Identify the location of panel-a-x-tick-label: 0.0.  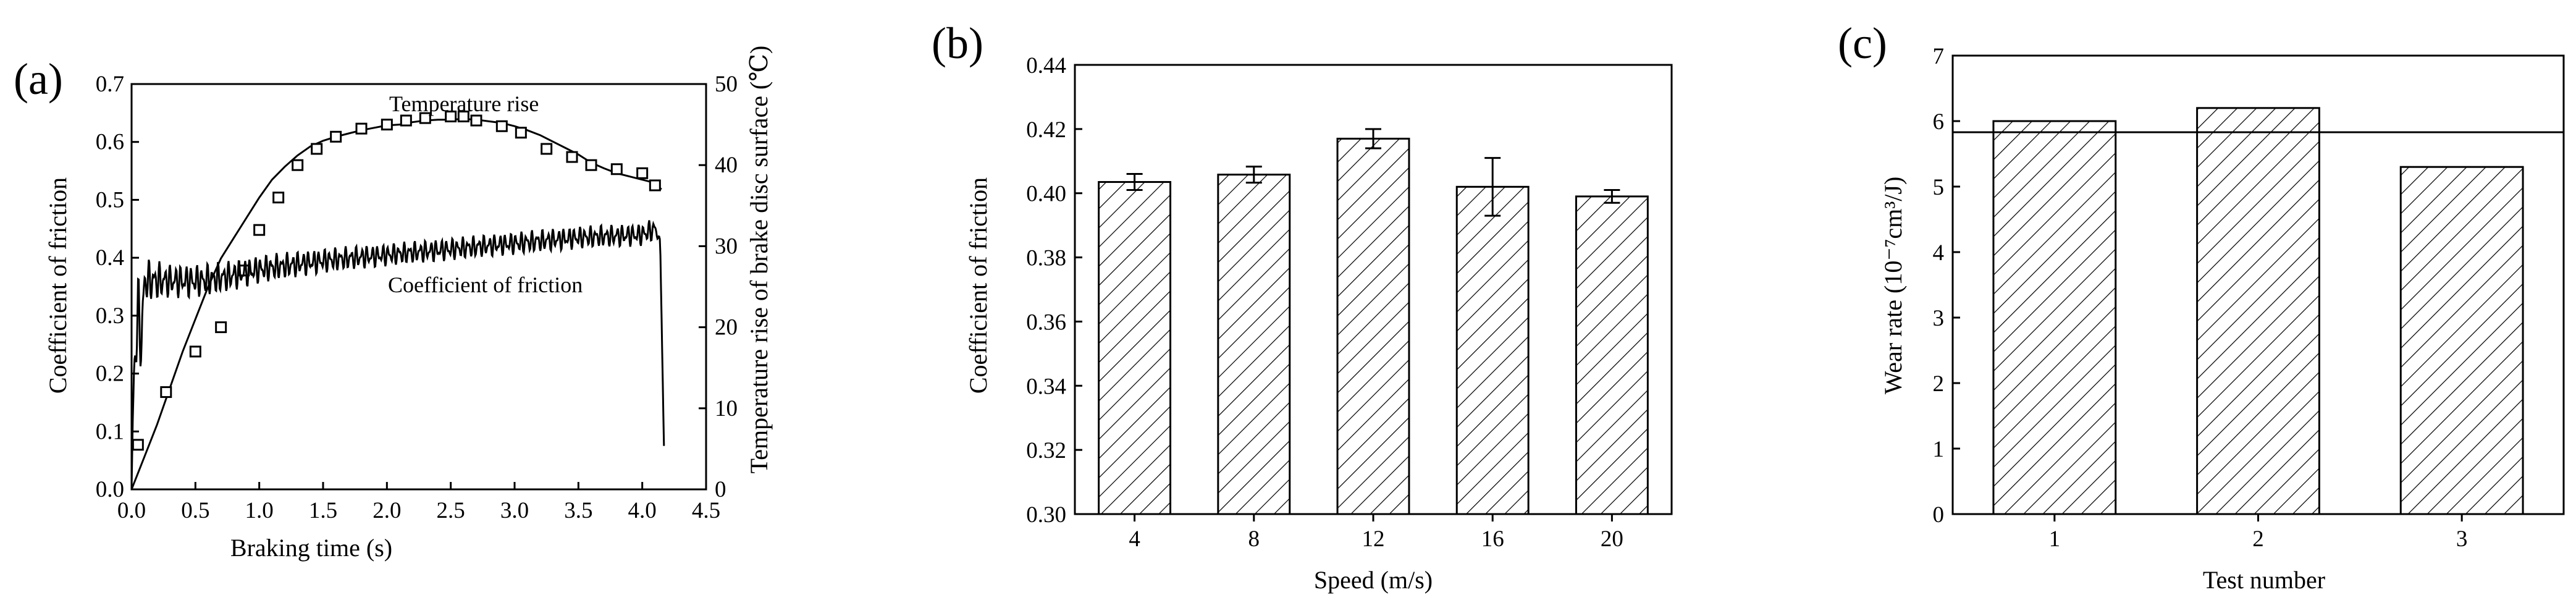
(131, 510).